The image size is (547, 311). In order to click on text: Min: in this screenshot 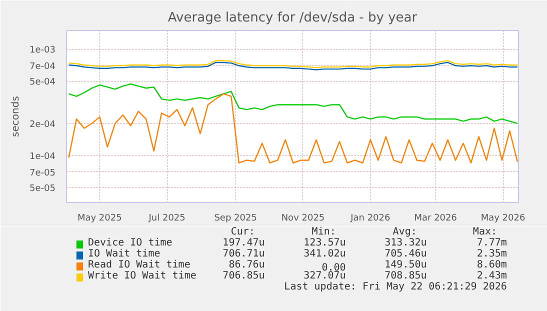, I will do `click(324, 232)`.